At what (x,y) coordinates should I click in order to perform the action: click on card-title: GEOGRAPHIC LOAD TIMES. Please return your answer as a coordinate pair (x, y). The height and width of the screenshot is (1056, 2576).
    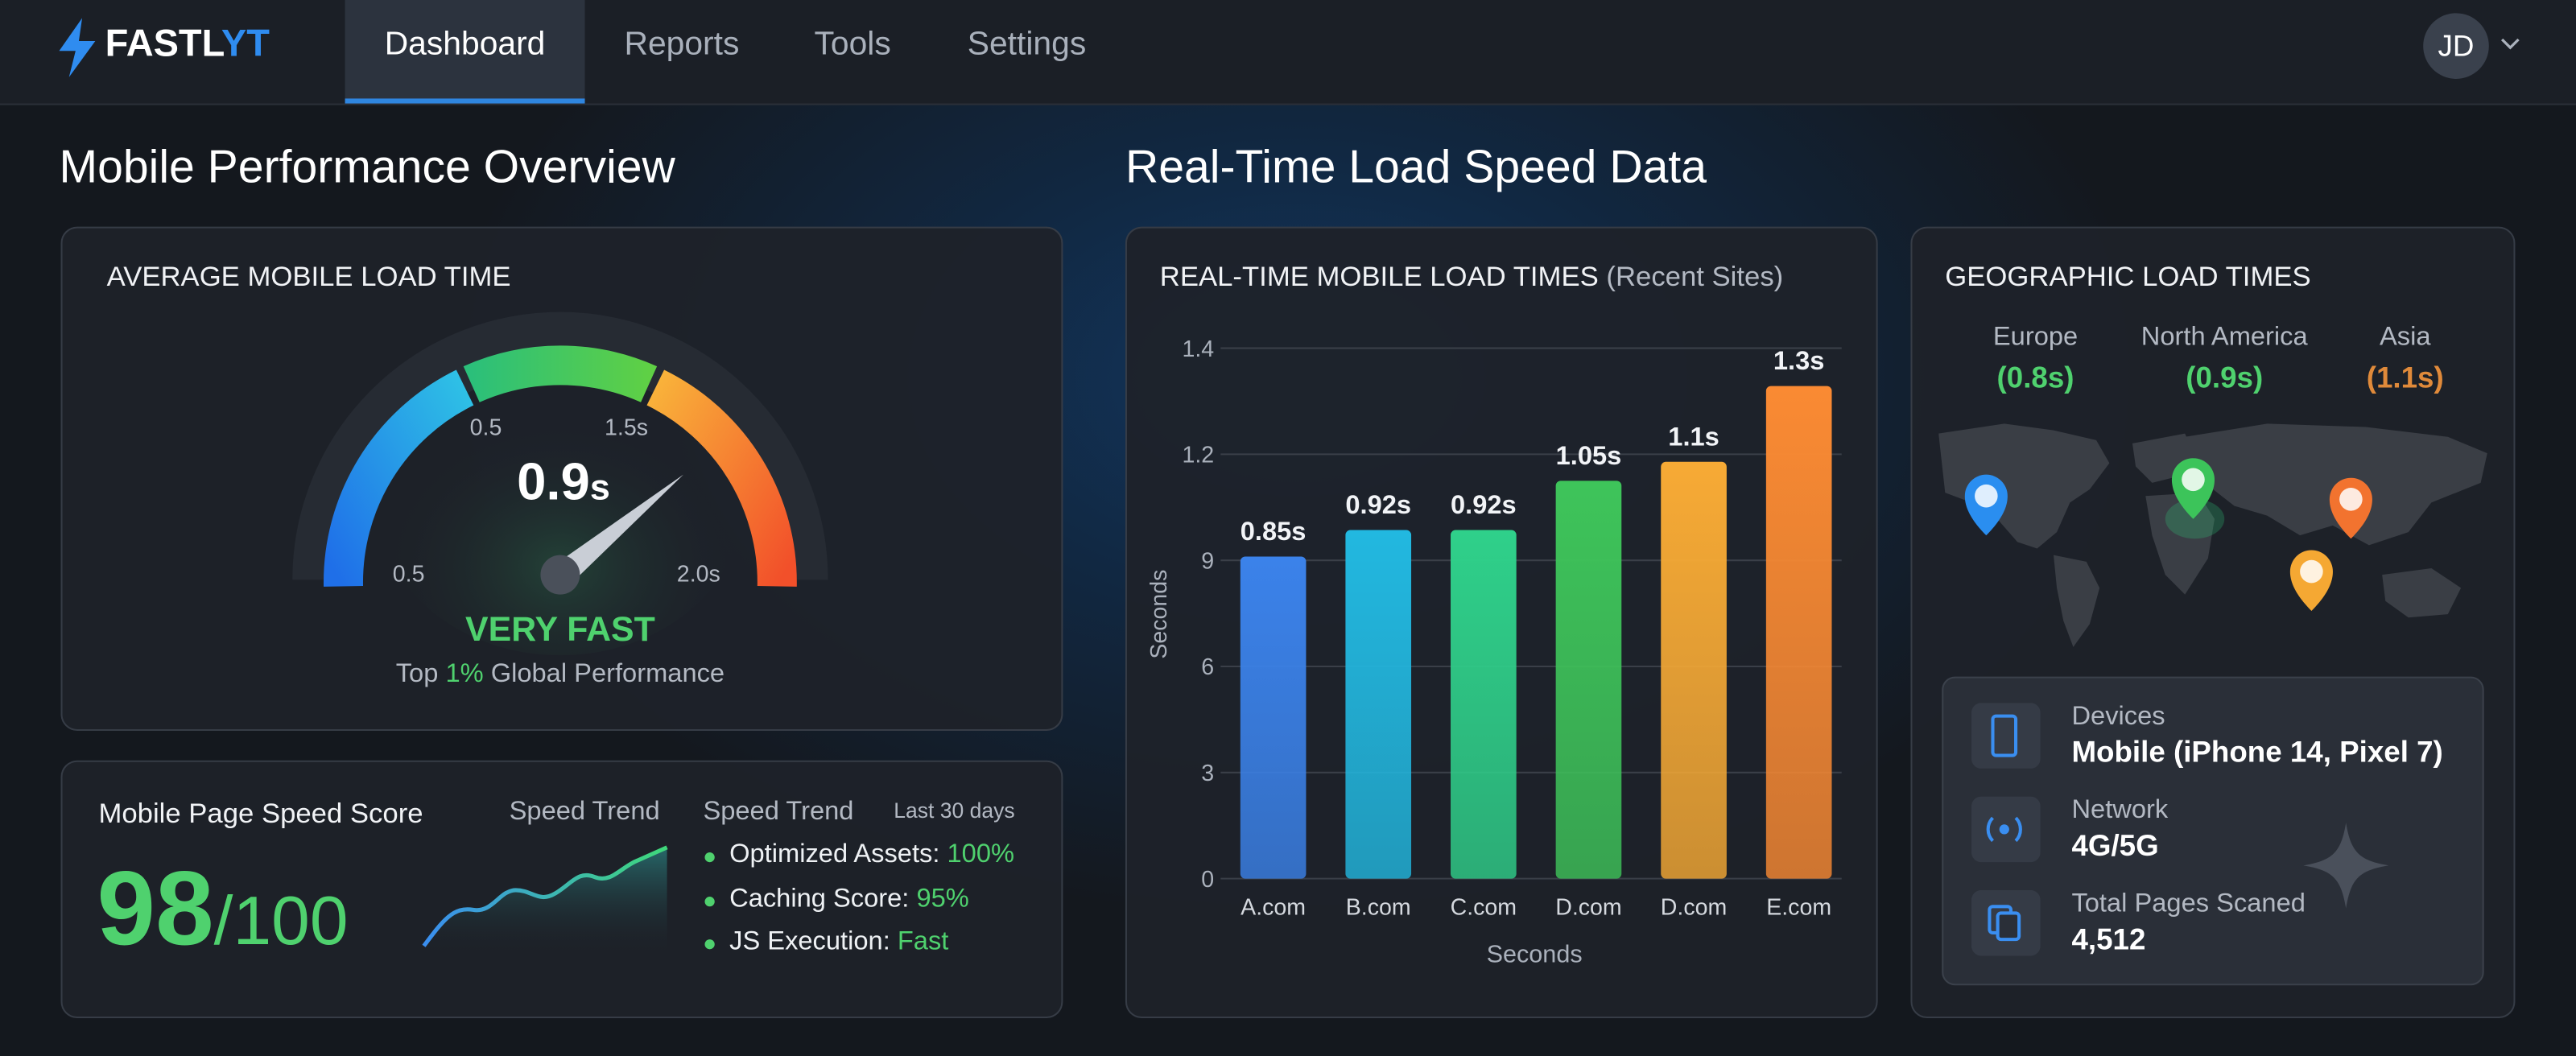
    Looking at the image, I should click on (2128, 277).